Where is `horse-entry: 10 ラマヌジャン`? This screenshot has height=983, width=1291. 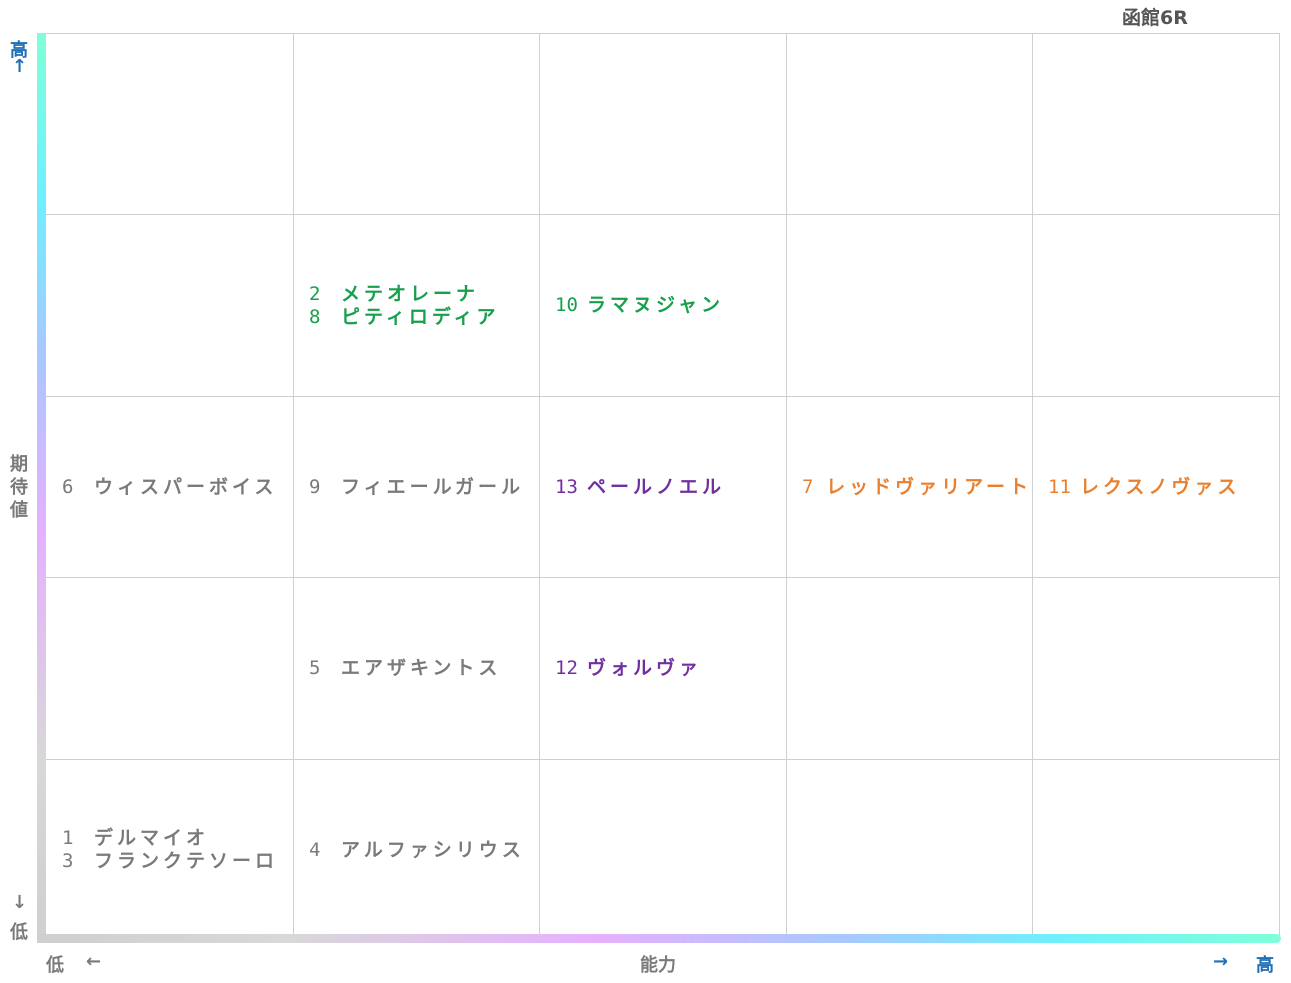 horse-entry: 10 ラマヌジャン is located at coordinates (670, 305).